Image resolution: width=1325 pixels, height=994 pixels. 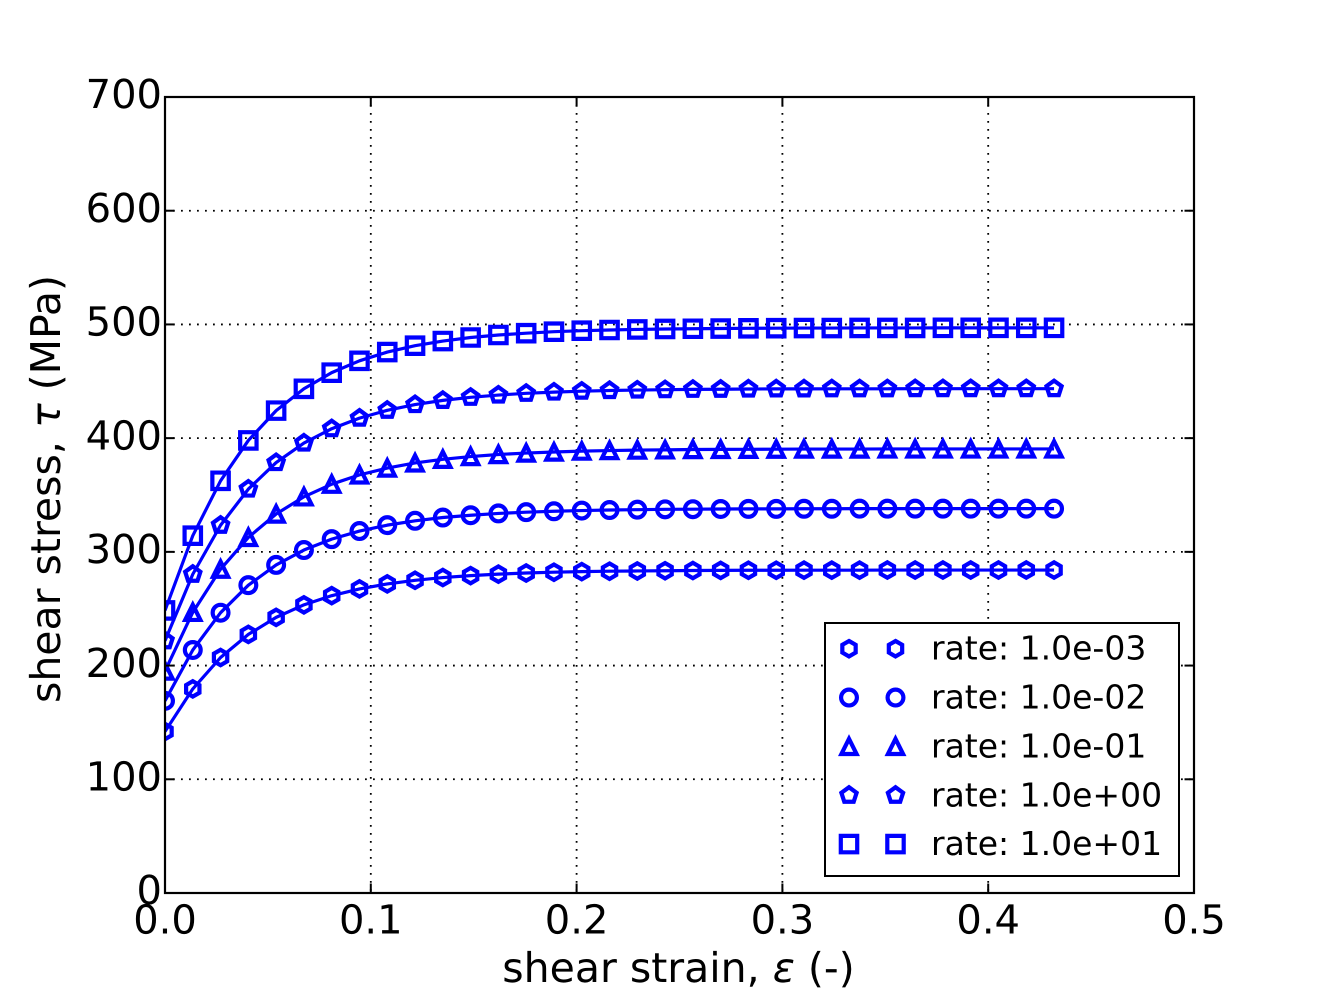 I want to click on y-tick-label: 100, so click(x=124, y=777).